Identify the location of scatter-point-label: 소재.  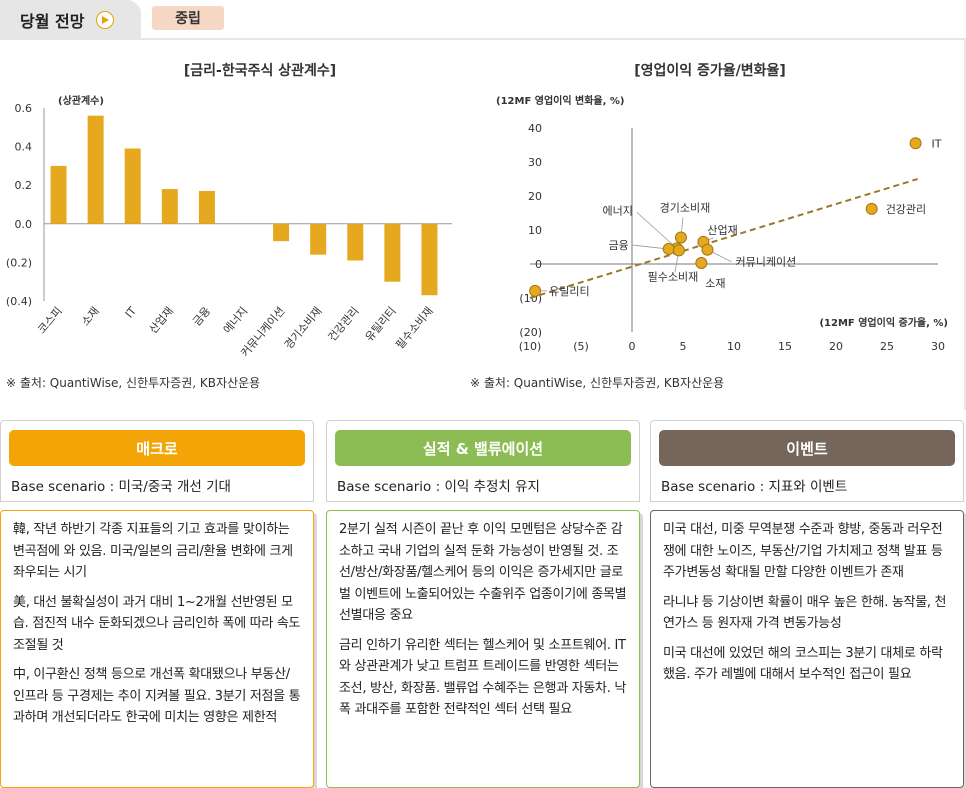
(715, 283).